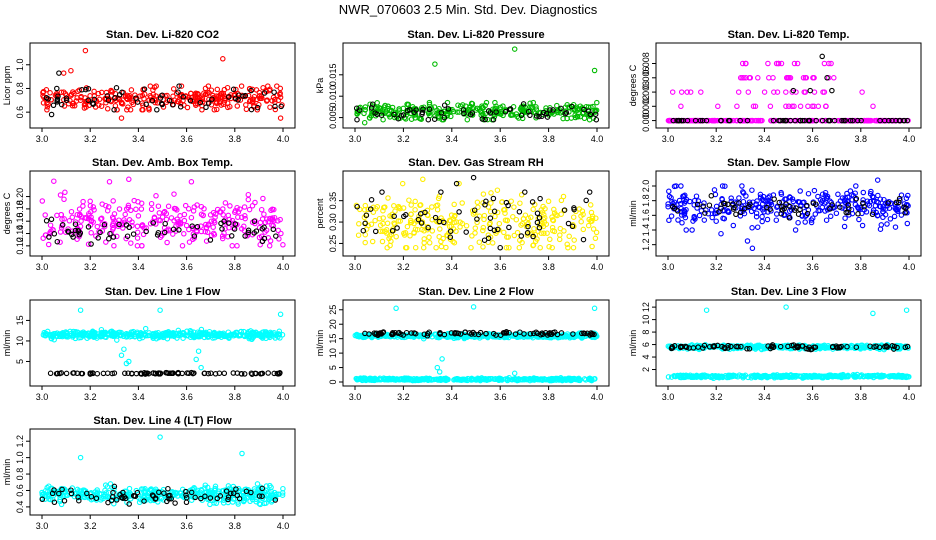  I want to click on plot-frame, so click(162, 85).